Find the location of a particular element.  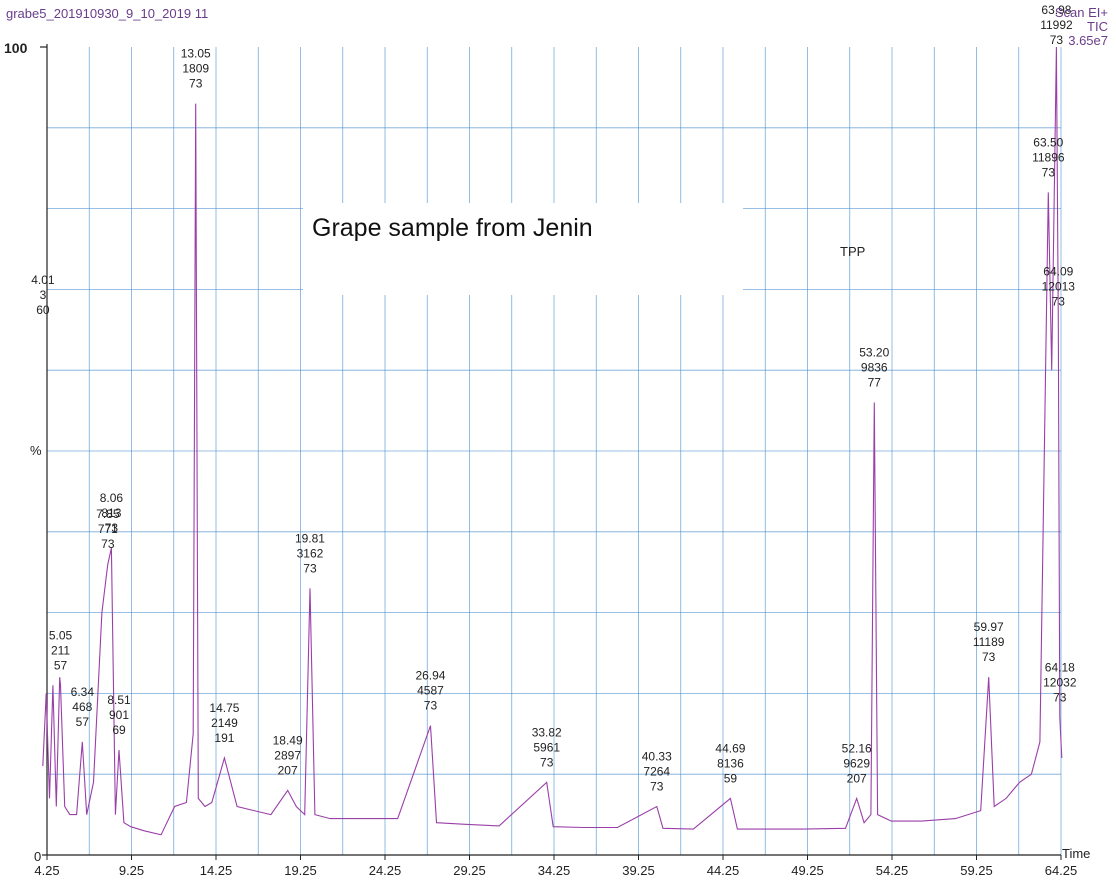

peak-label-line: 26.94 is located at coordinates (430, 676).